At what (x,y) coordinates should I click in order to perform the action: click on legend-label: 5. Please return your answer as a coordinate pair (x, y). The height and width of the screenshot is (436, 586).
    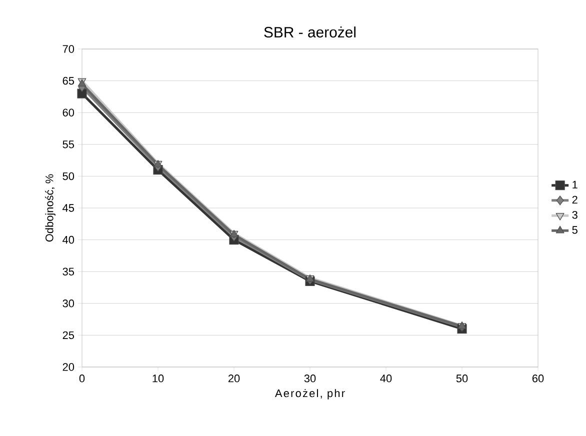
    Looking at the image, I should click on (575, 230).